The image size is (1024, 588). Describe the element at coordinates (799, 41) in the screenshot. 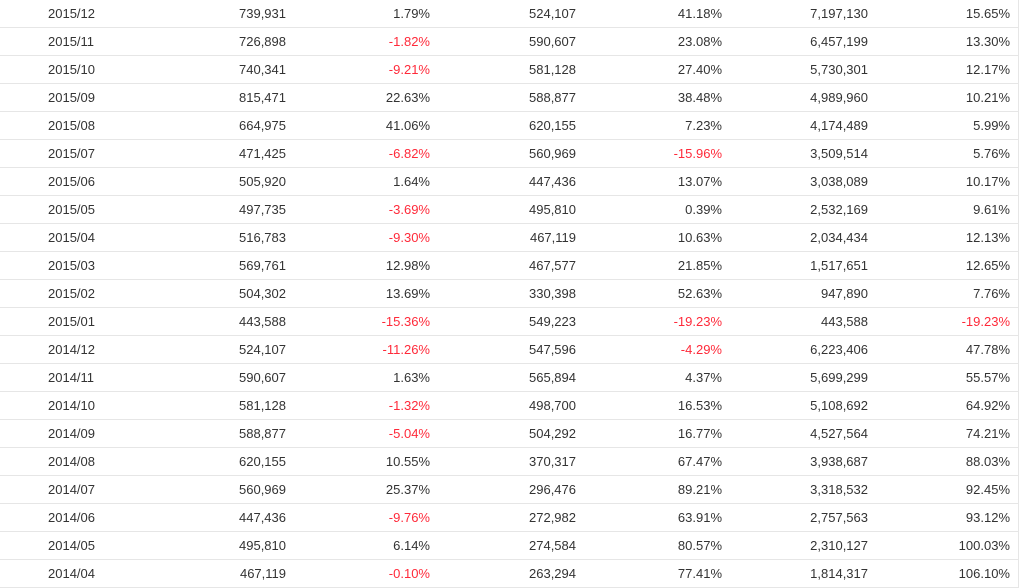

I see `cumulative-cell: 6,457,199` at that location.